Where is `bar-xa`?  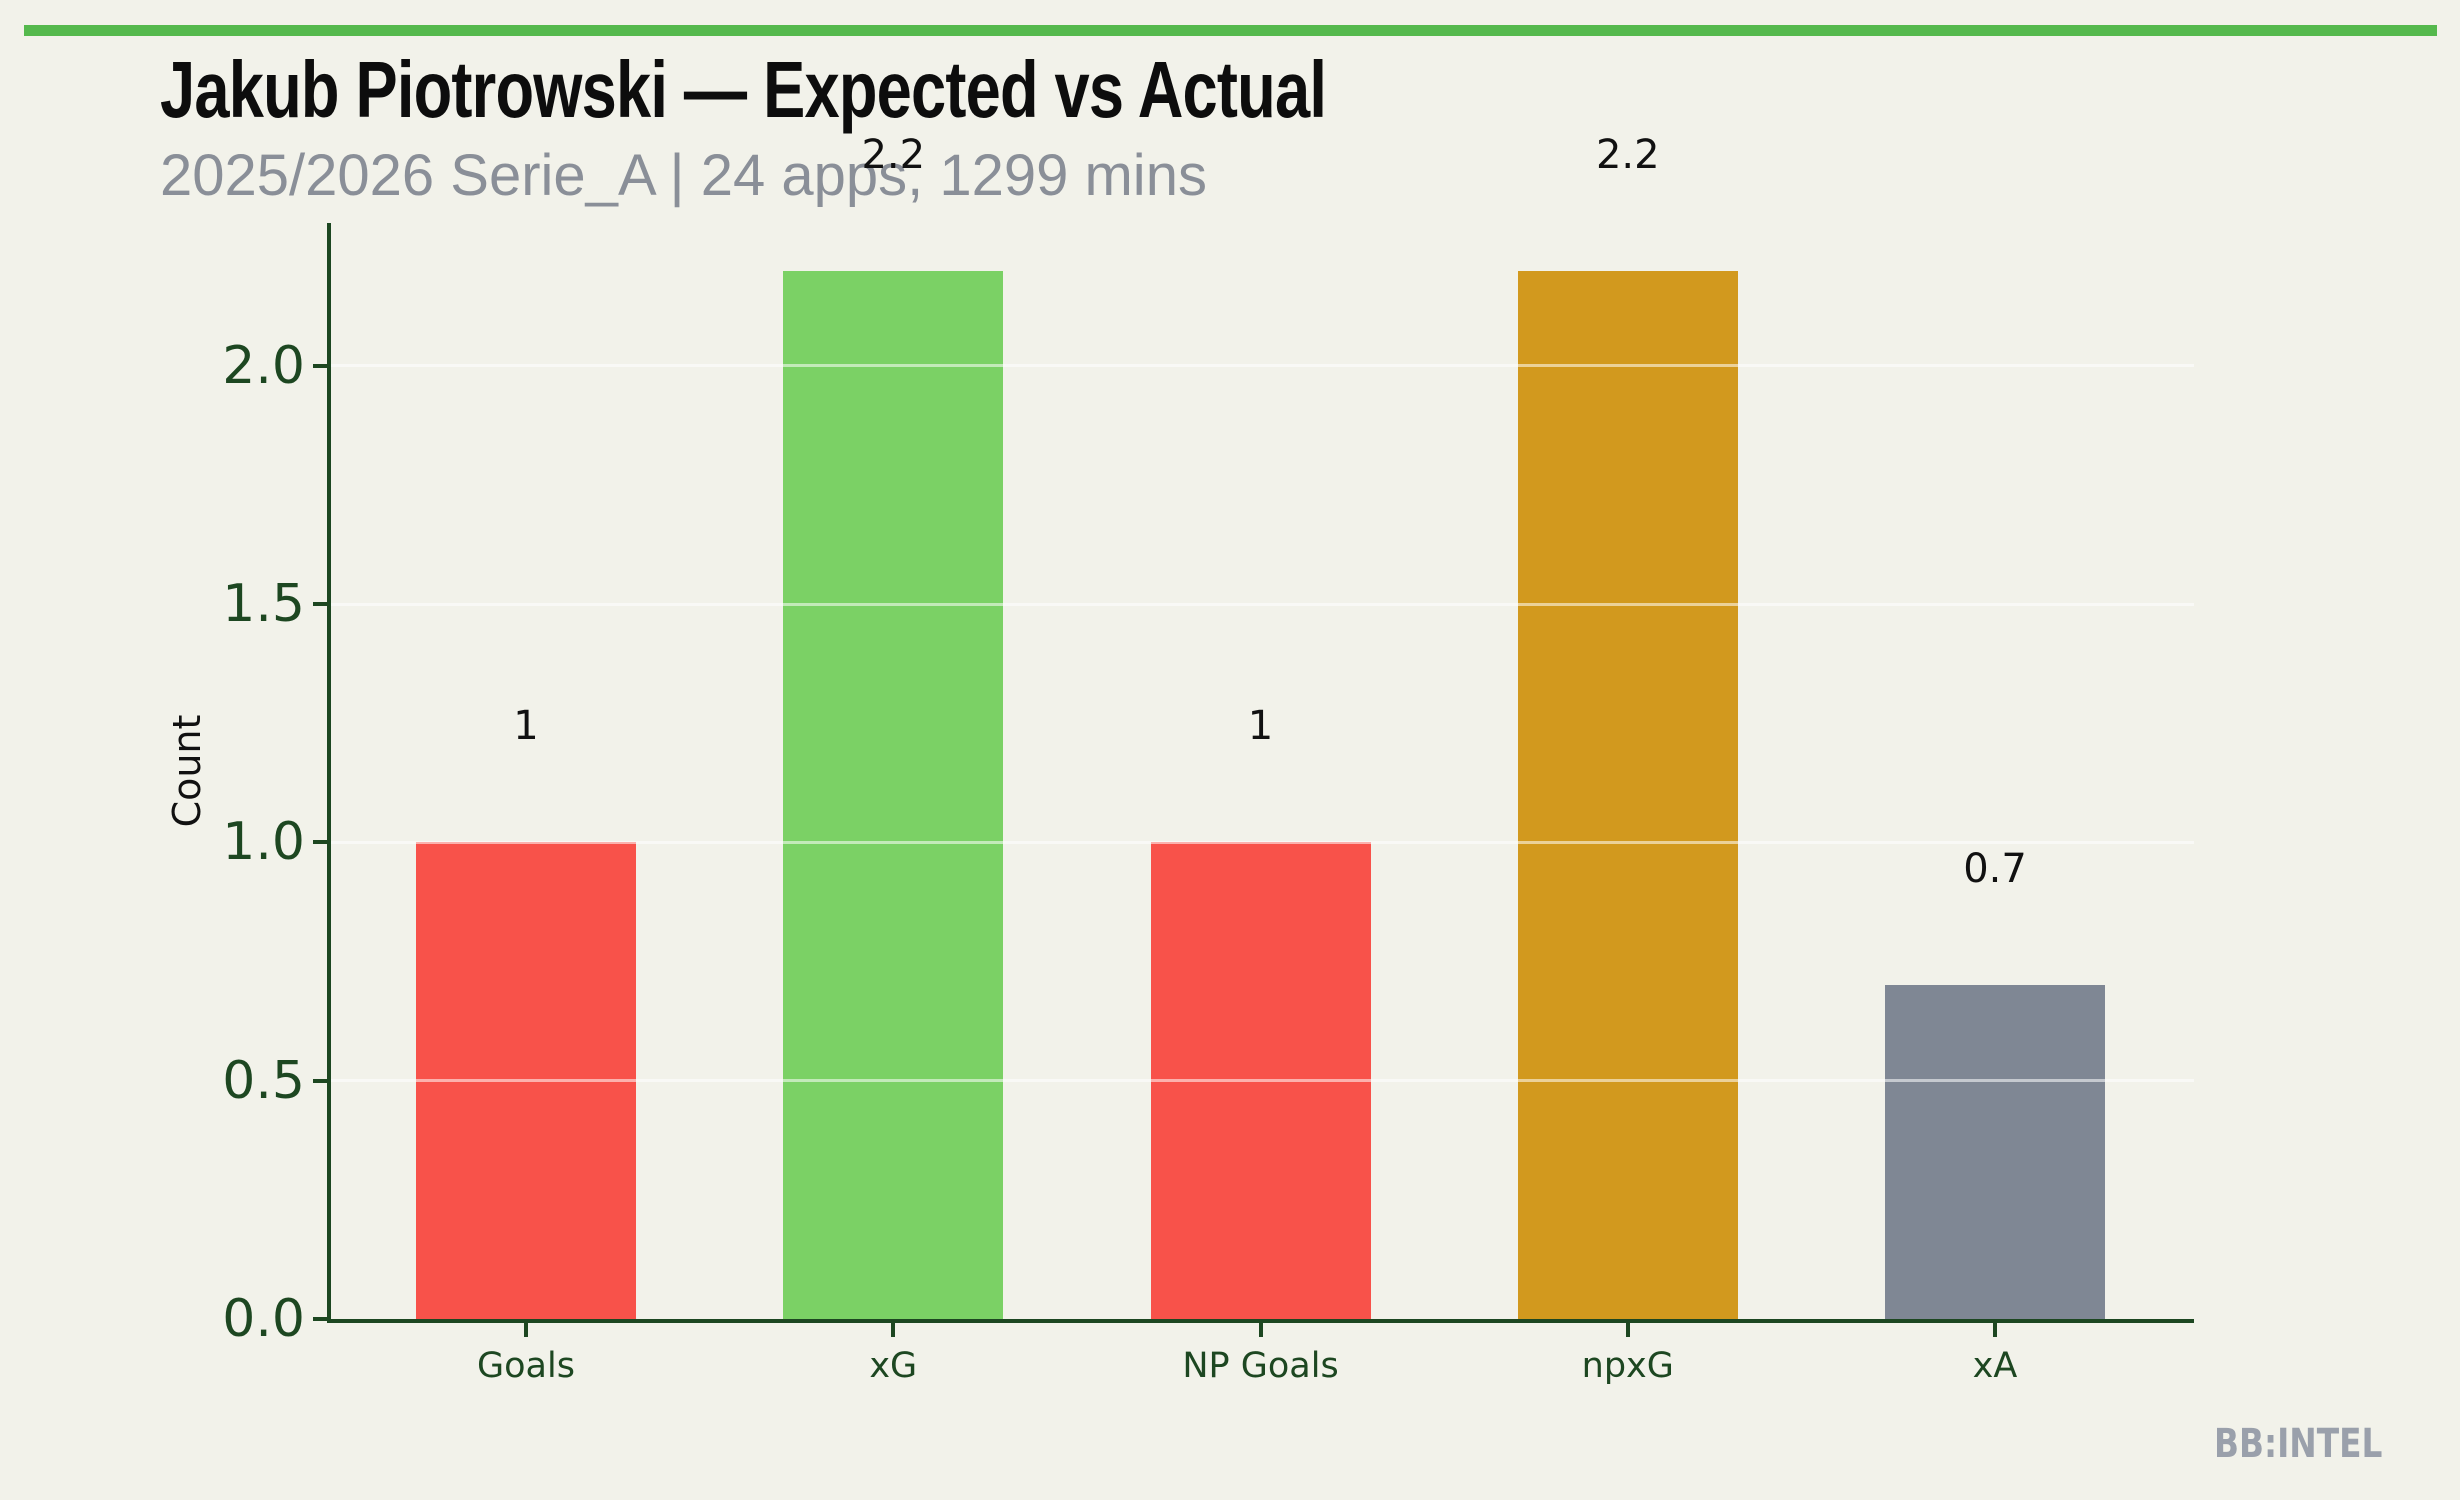 bar-xa is located at coordinates (1995, 1152).